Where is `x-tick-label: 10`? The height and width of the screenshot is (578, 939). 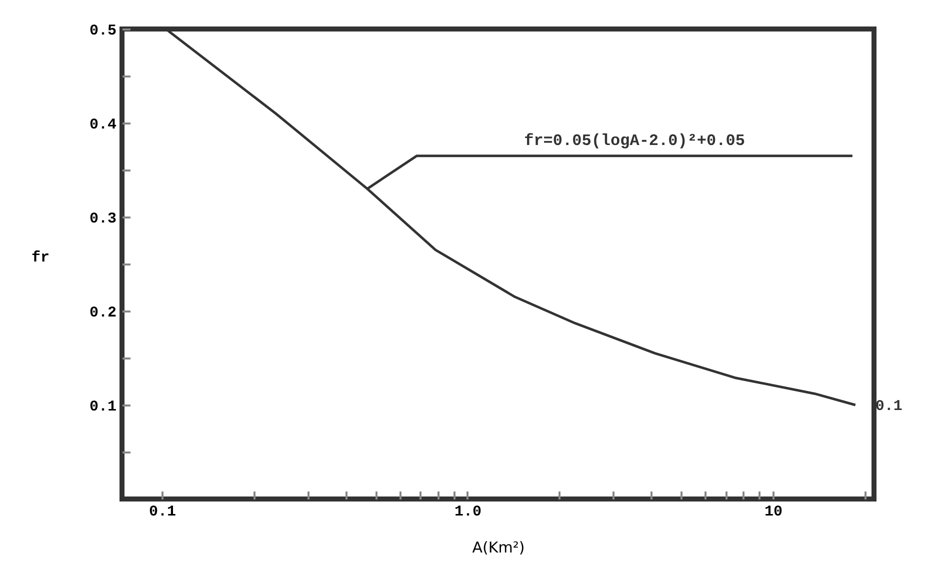 x-tick-label: 10 is located at coordinates (773, 512).